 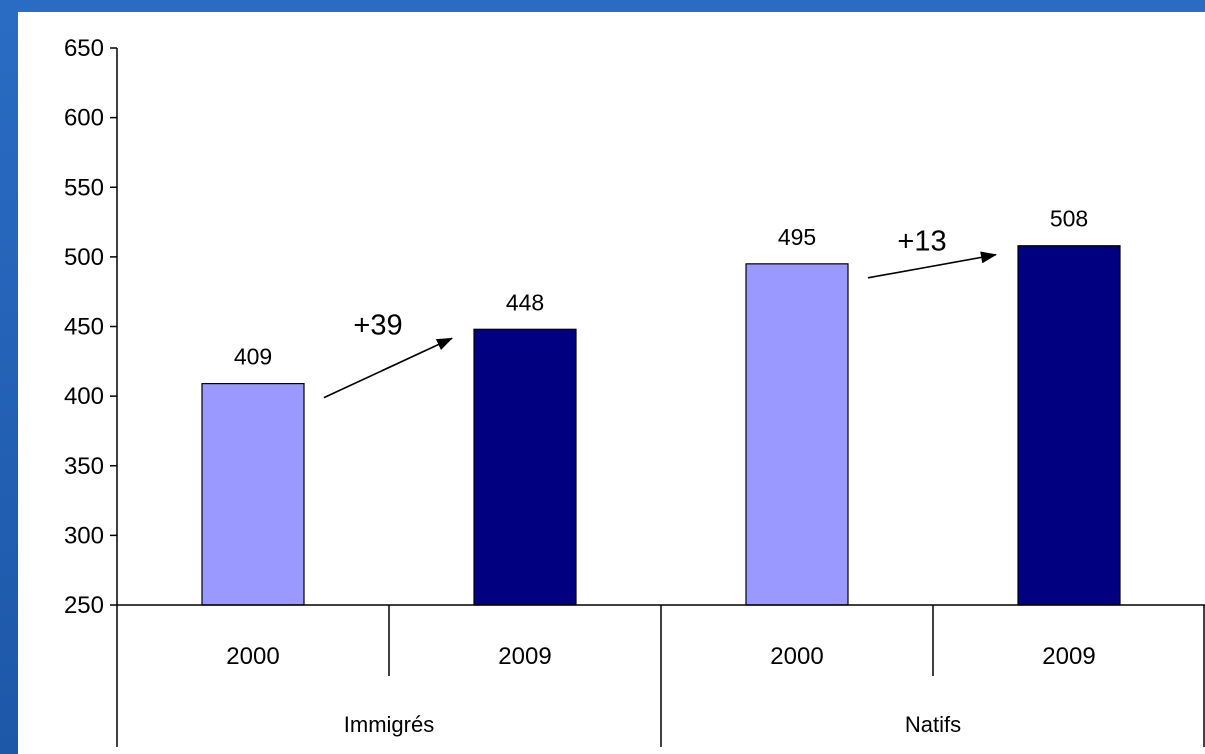 I want to click on bar-natifs-2000, so click(x=797, y=434).